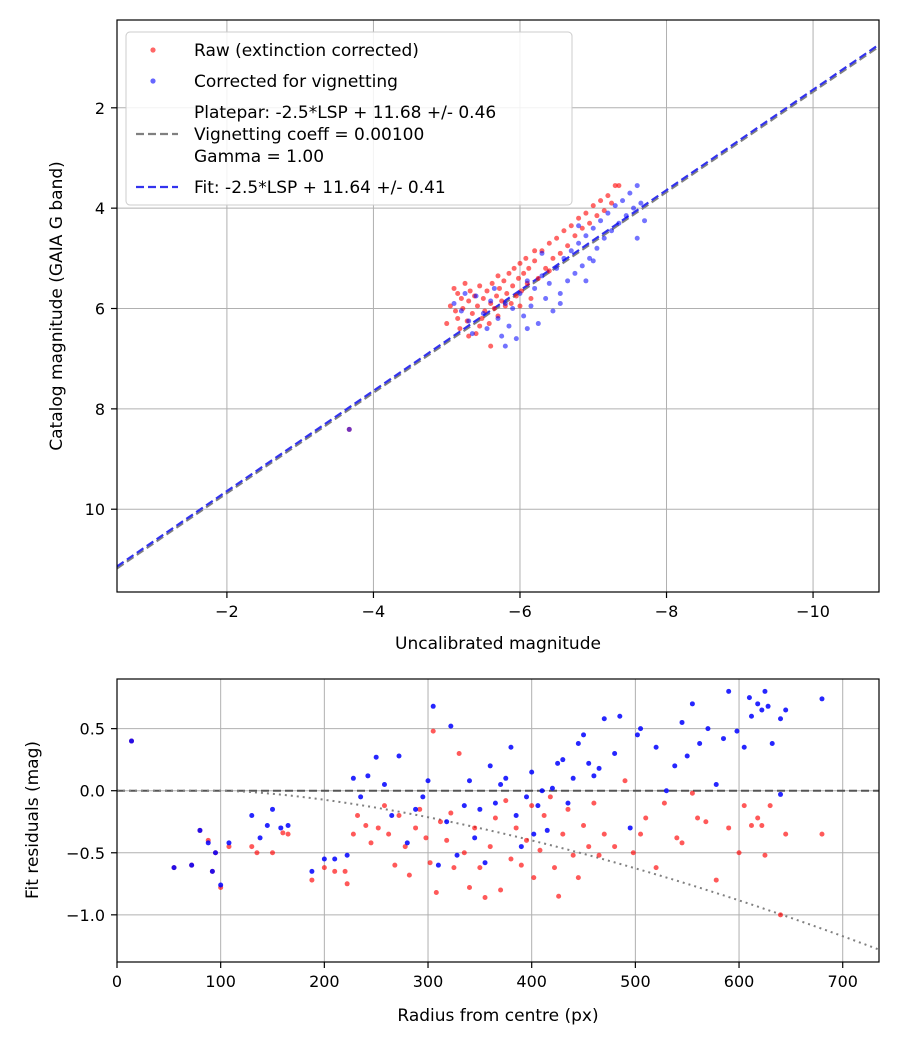 The image size is (900, 1054). What do you see at coordinates (100, 108) in the screenshot?
I see `top-y-tick-label: 2` at bounding box center [100, 108].